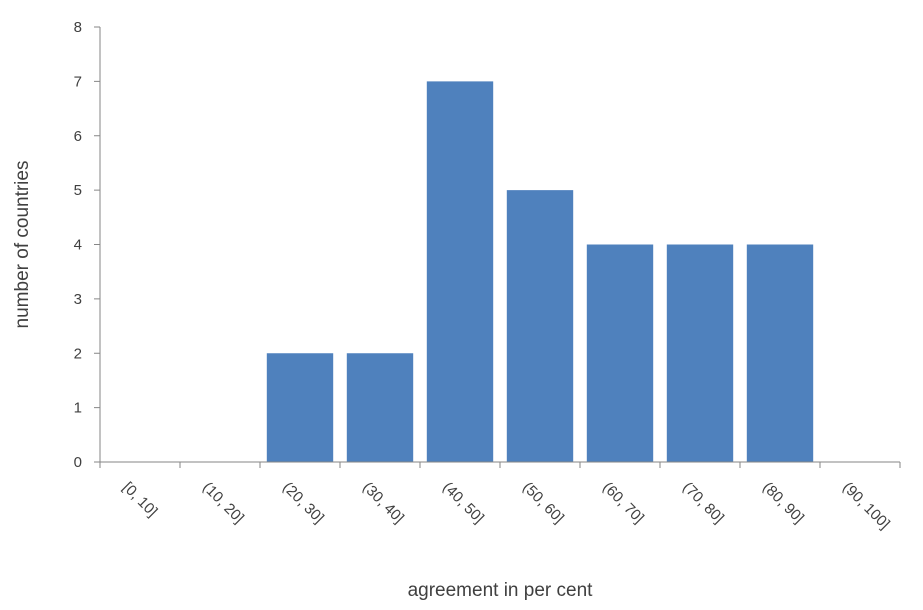  What do you see at coordinates (383, 503) in the screenshot?
I see `x-tick-label: (30, 40]` at bounding box center [383, 503].